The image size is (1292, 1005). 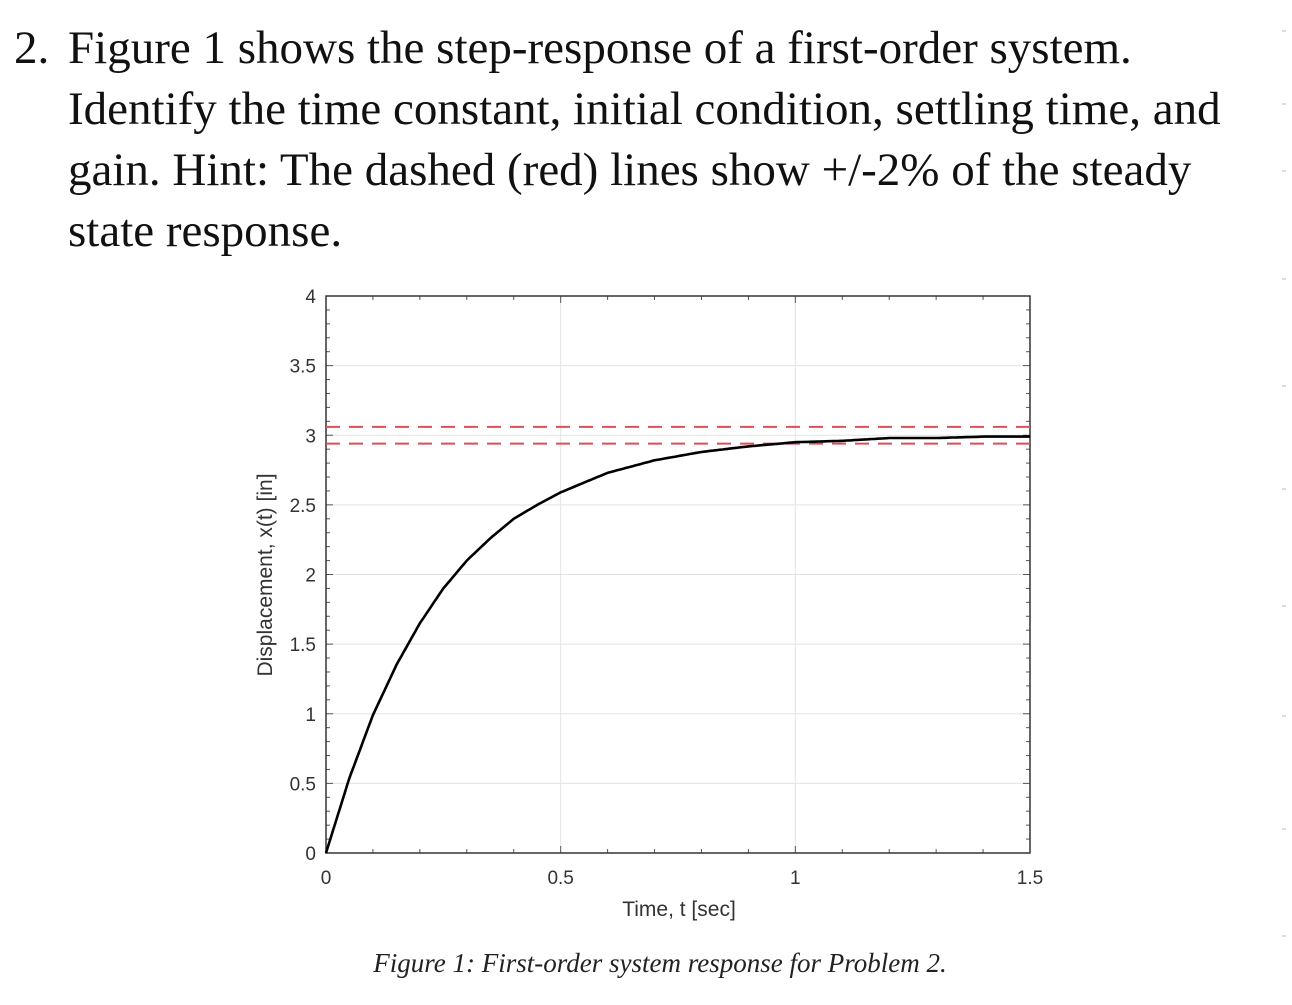 I want to click on problem-number: 2., so click(x=32, y=48).